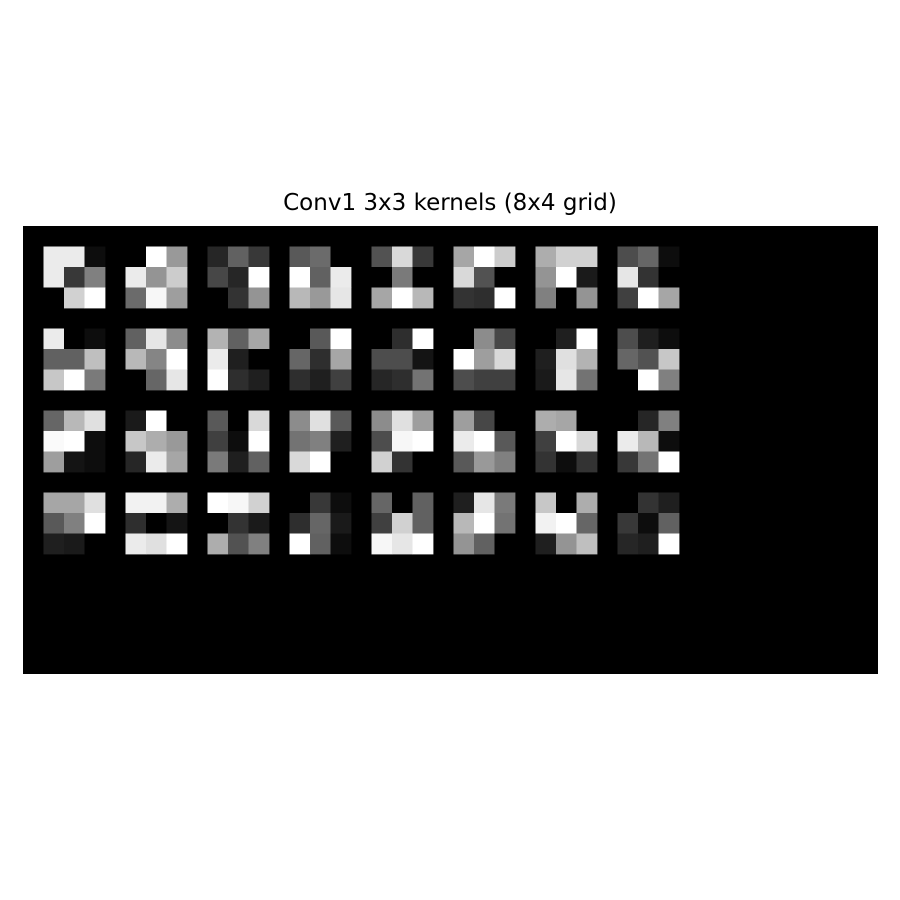 This screenshot has width=900, height=900. I want to click on kernel-30-cell-r1c1, so click(464, 503).